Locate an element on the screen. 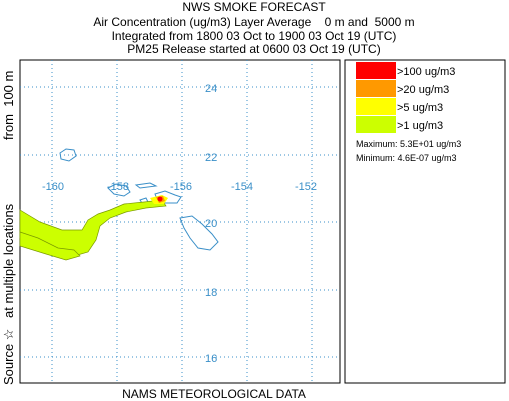 The width and height of the screenshot is (509, 401). lon-label: -158 is located at coordinates (118, 187).